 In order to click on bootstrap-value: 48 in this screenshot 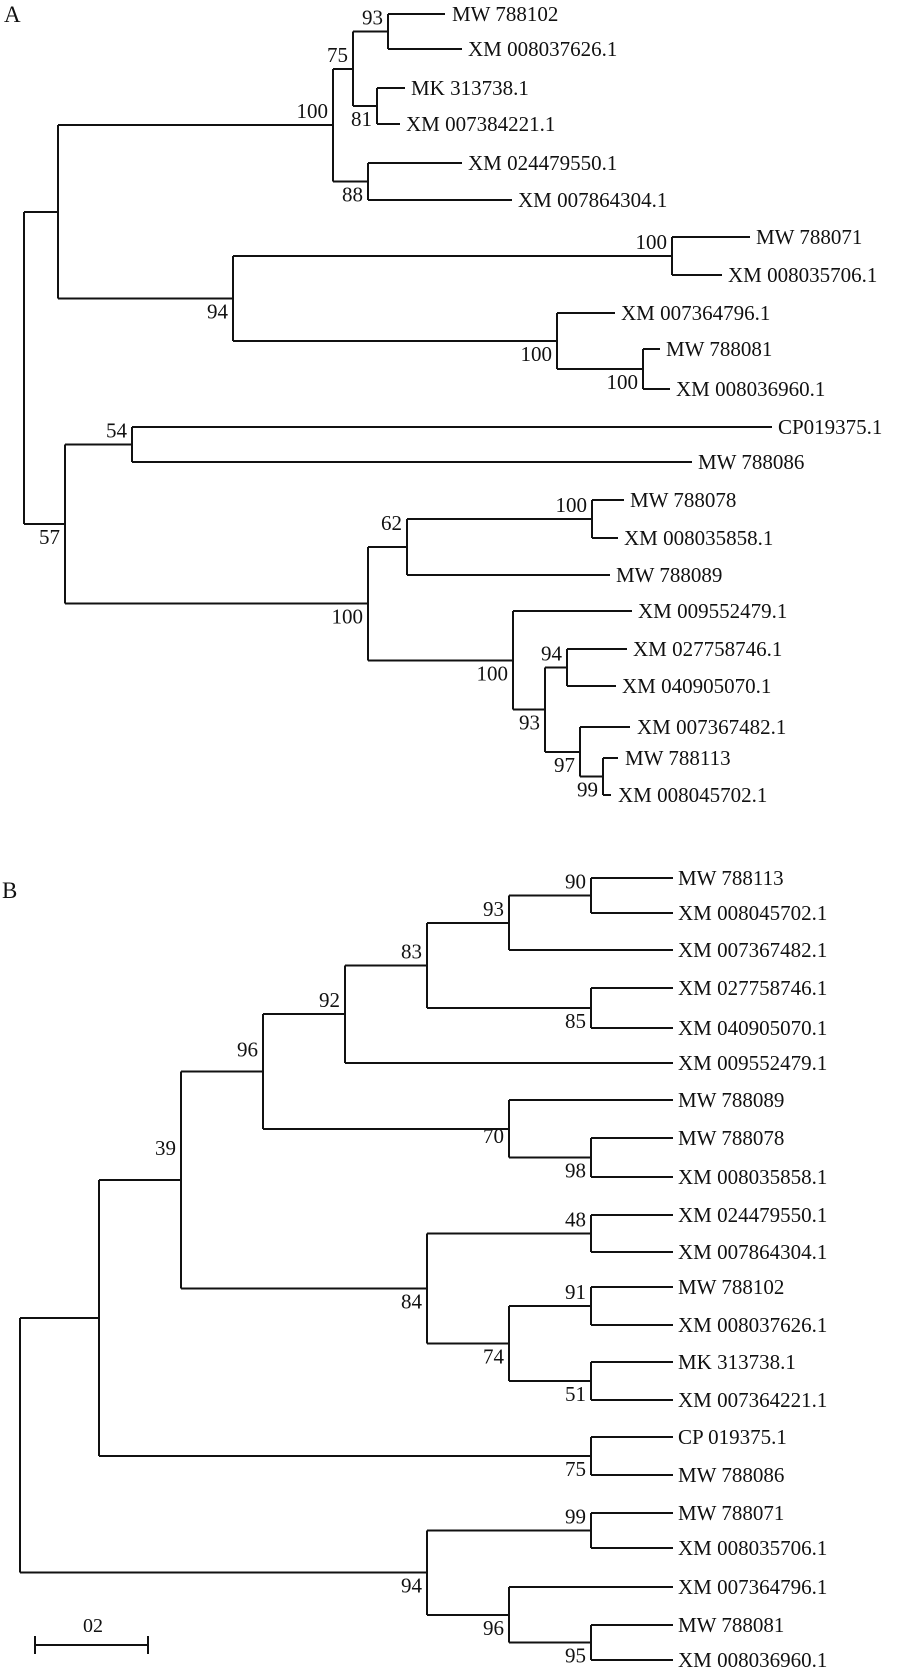, I will do `click(575, 1220)`.